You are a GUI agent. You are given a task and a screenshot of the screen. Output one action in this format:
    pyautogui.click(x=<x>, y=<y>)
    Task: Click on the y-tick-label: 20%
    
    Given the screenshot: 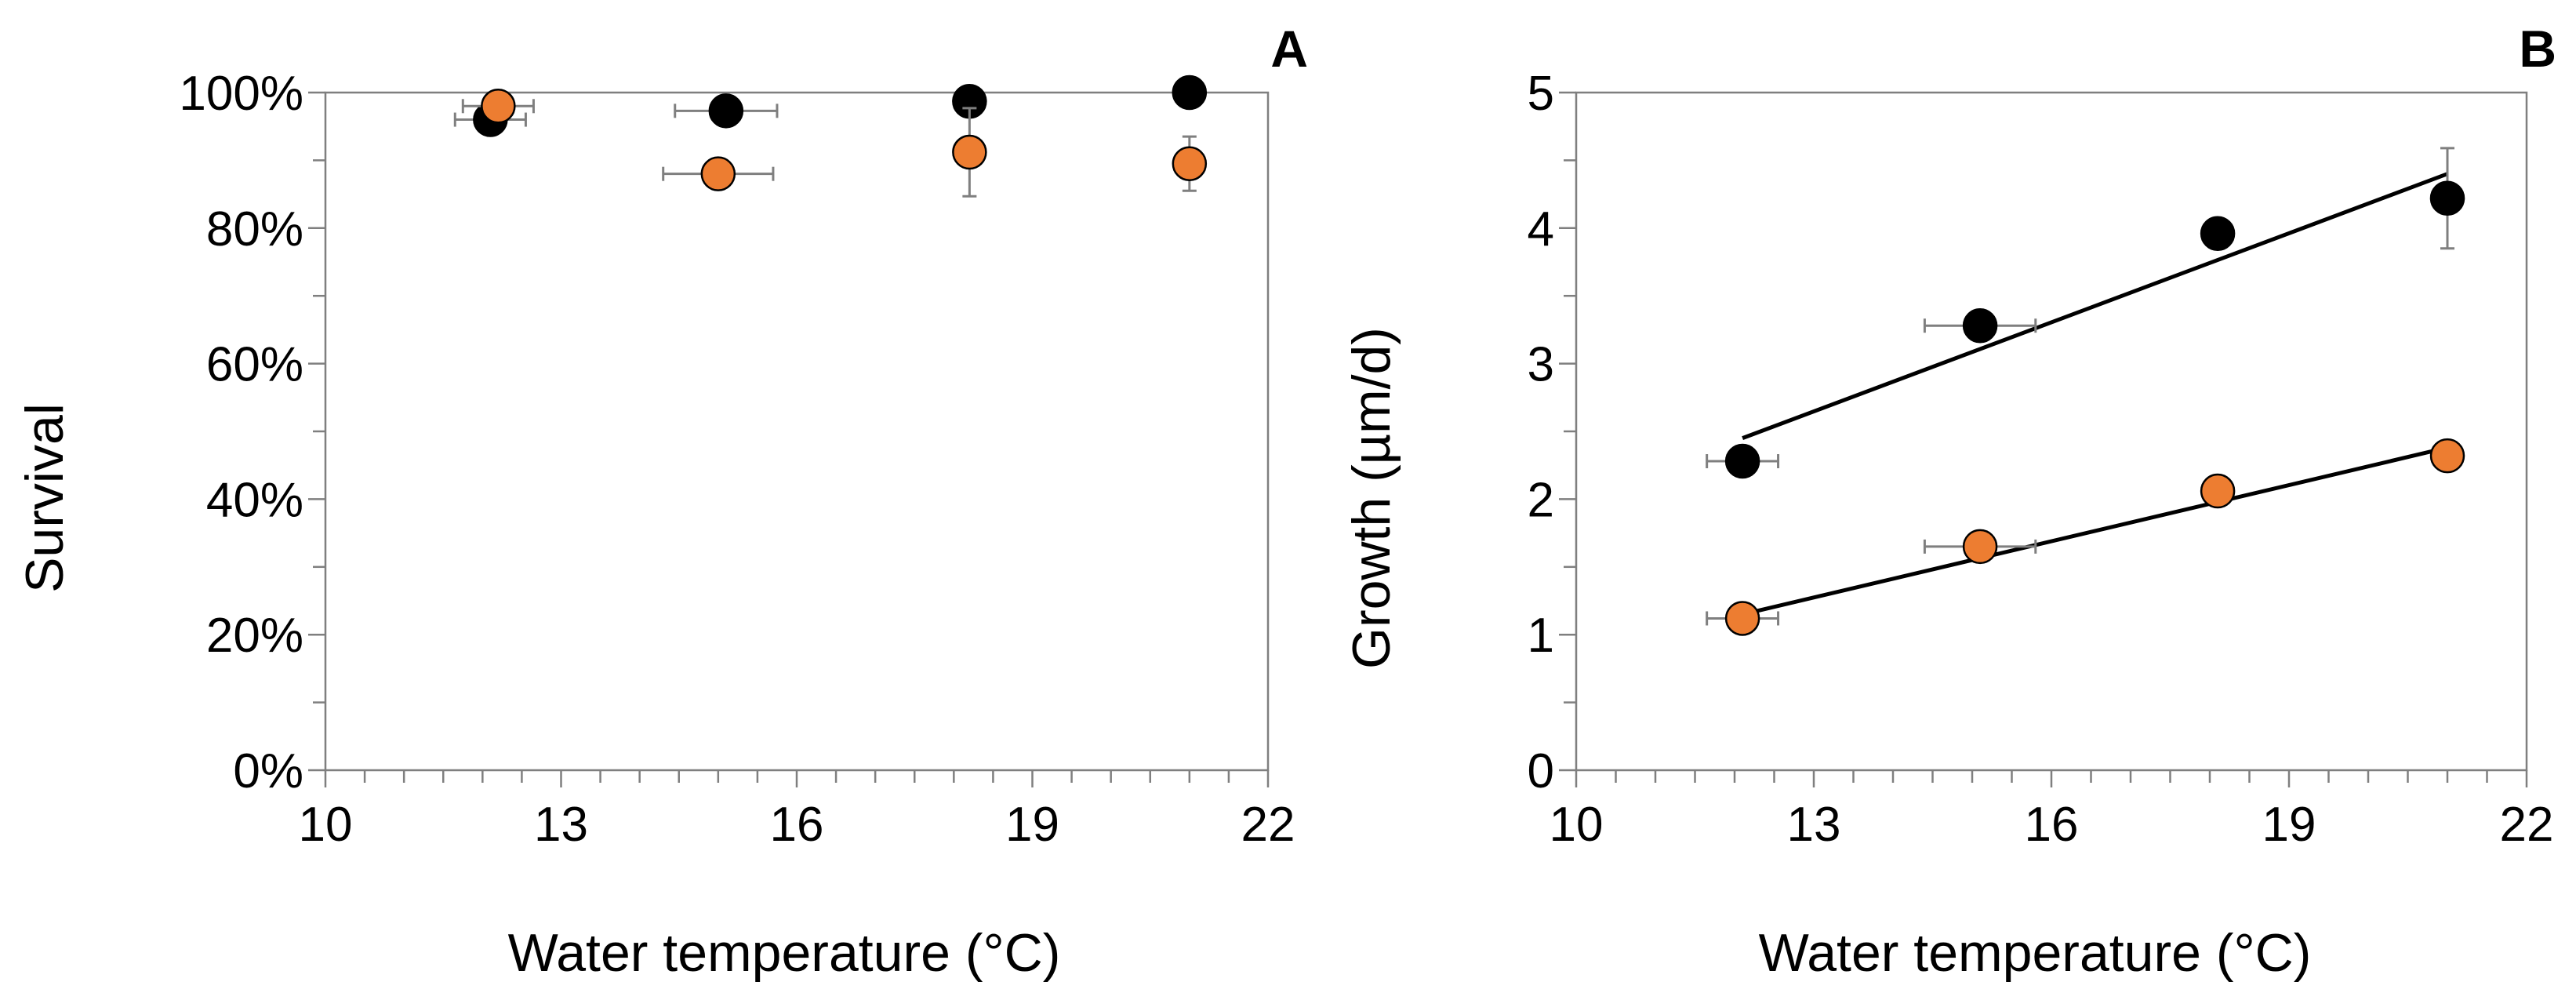 What is the action you would take?
    pyautogui.click(x=254, y=636)
    